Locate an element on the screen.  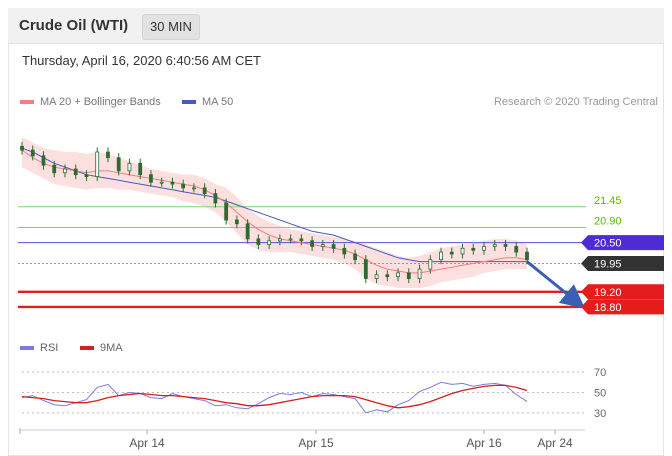
rsi-ma-line is located at coordinates (274, 396).